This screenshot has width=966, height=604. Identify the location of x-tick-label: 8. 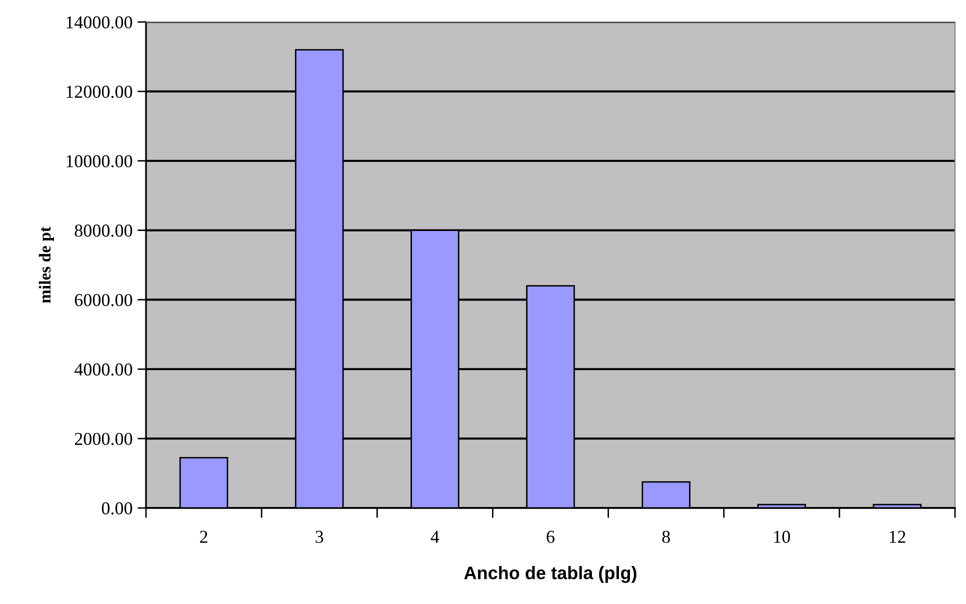
(666, 536).